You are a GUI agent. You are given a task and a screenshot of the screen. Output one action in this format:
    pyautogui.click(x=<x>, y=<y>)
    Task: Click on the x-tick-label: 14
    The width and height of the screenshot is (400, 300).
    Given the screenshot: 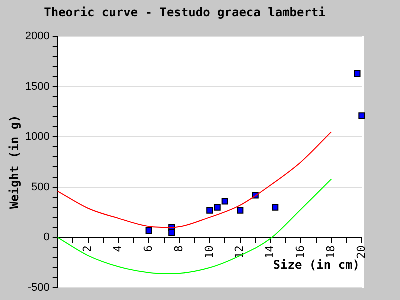 What is the action you would take?
    pyautogui.click(x=270, y=252)
    